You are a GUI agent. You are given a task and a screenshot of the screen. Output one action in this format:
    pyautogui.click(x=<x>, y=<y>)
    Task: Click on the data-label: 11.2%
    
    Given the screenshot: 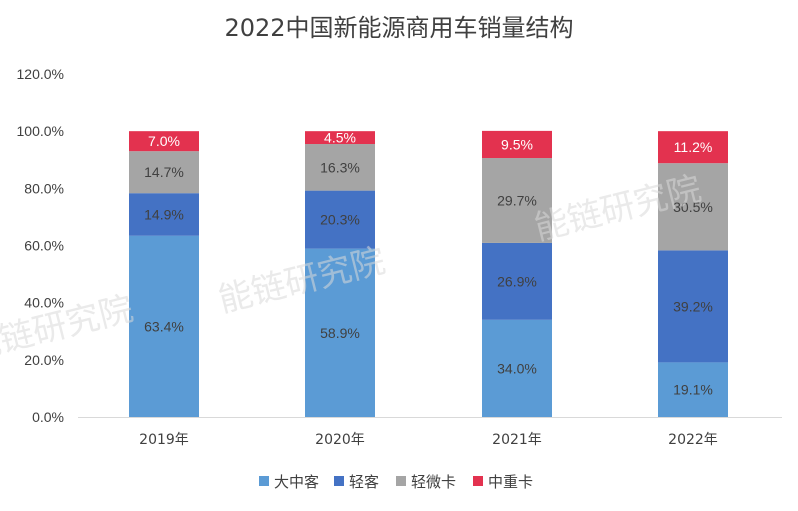 What is the action you would take?
    pyautogui.click(x=693, y=147)
    